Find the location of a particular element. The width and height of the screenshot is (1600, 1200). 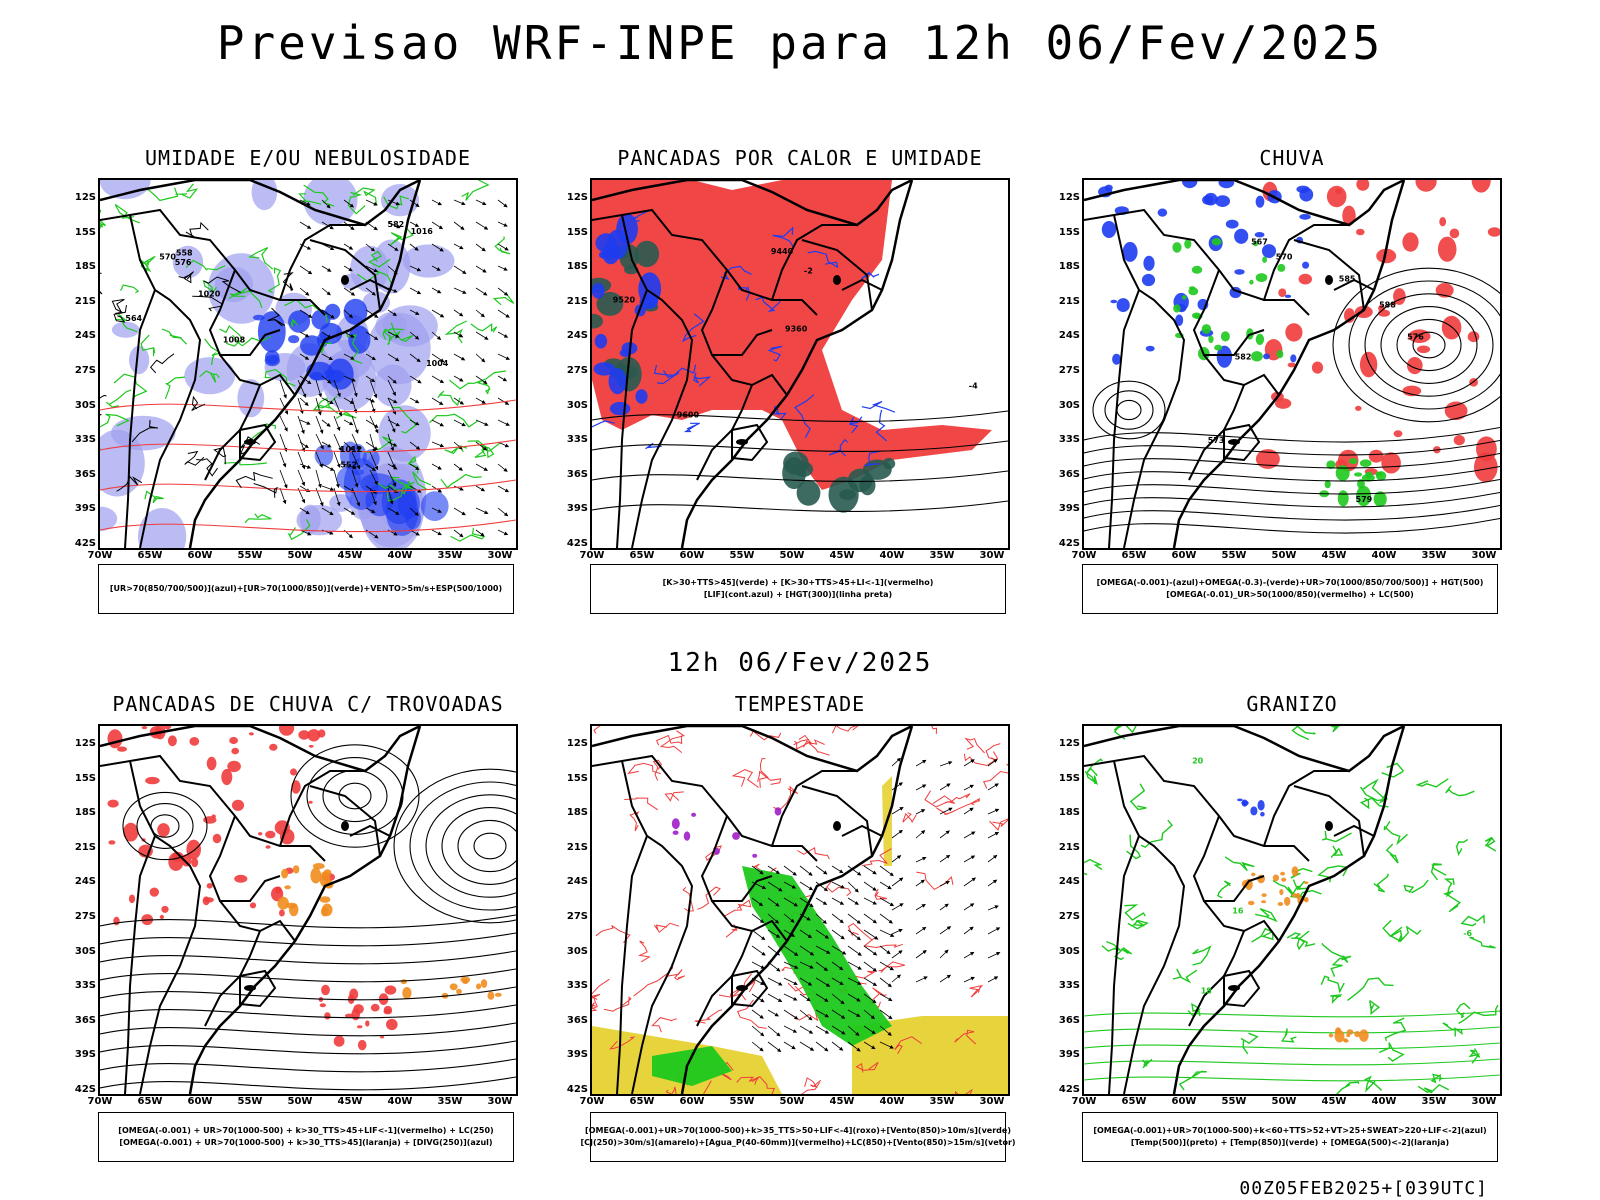

latitude-tick-label: 18S is located at coordinates (577, 267).